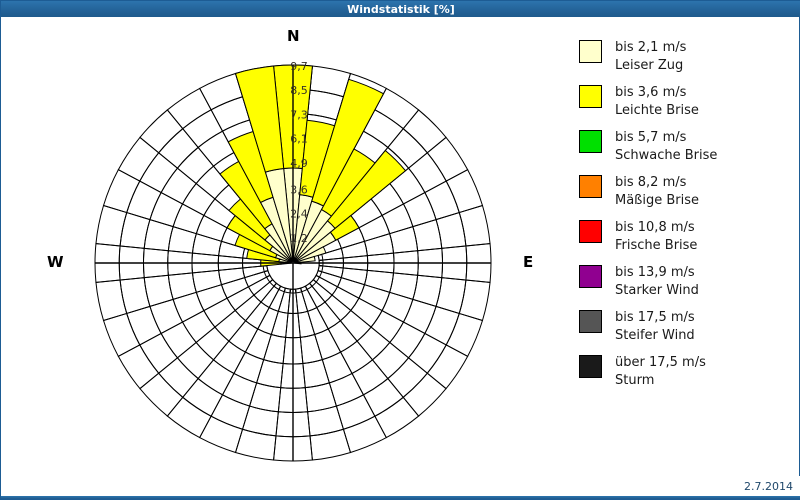 Image resolution: width=800 pixels, height=500 pixels. What do you see at coordinates (651, 182) in the screenshot?
I see `legend-speed-range: bis 8,2 m/s` at bounding box center [651, 182].